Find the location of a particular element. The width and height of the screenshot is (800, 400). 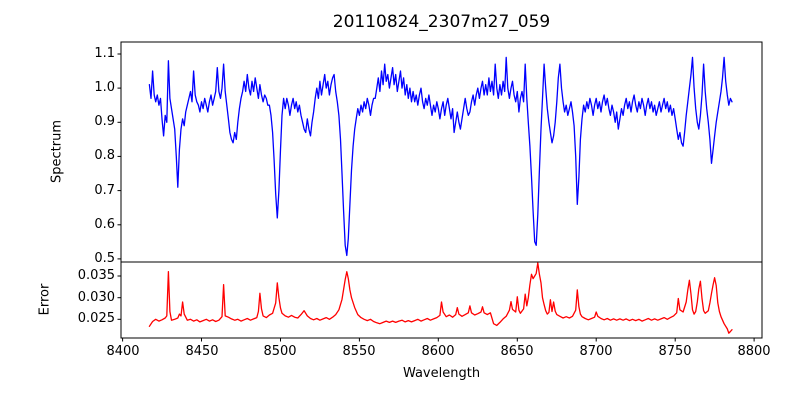

x-tick-label: 8800 is located at coordinates (754, 351).